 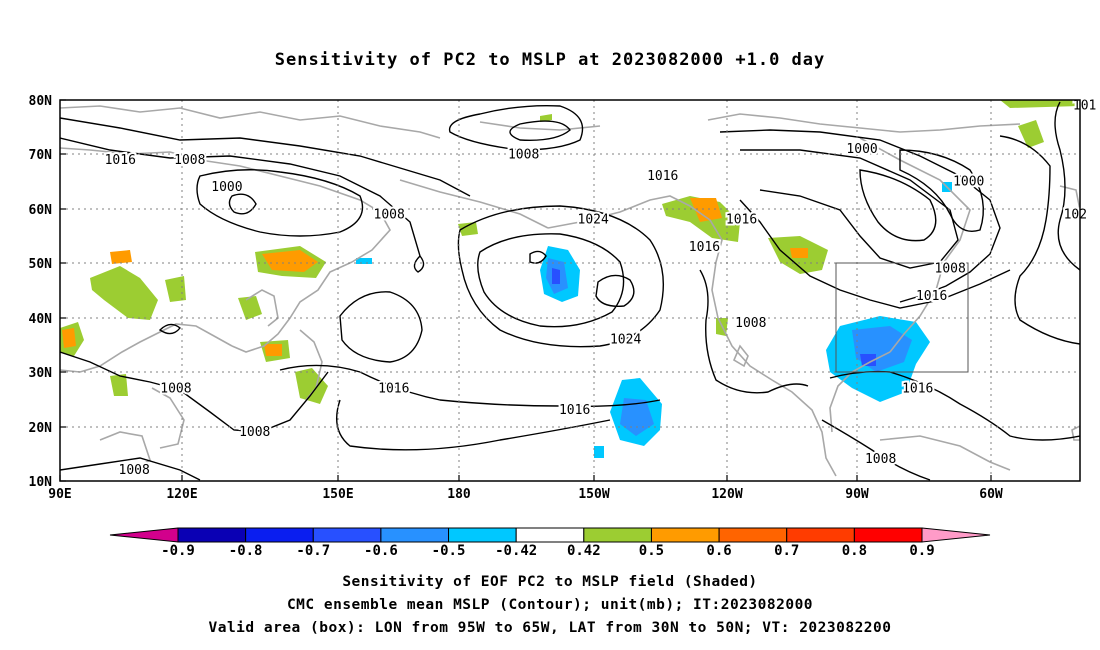 I want to click on colorbar, so click(x=550, y=535).